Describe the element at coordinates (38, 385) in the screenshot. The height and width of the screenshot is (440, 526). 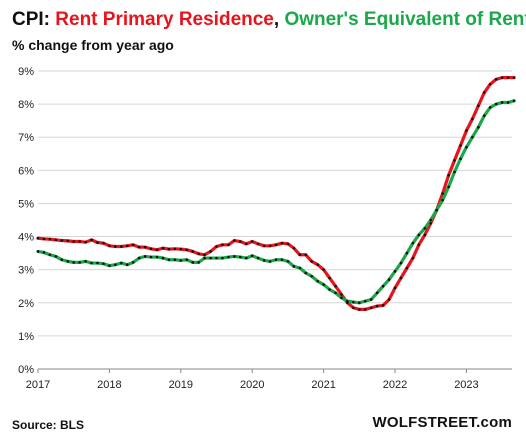
I see `x-tick-label: 2017` at that location.